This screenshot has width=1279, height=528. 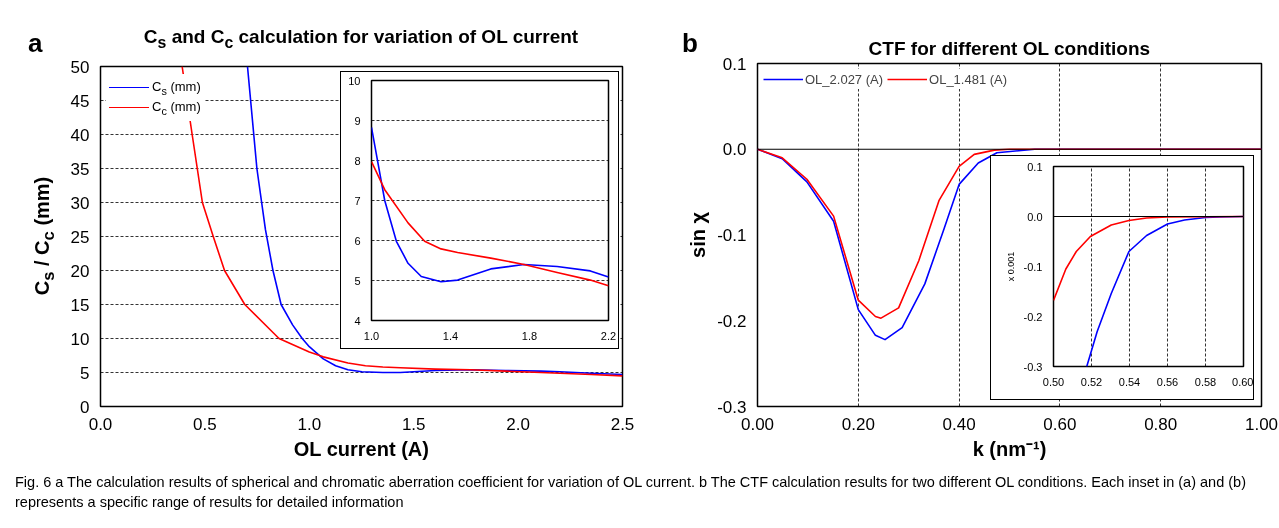 What do you see at coordinates (357, 120) in the screenshot?
I see `y-tick-label: 9` at bounding box center [357, 120].